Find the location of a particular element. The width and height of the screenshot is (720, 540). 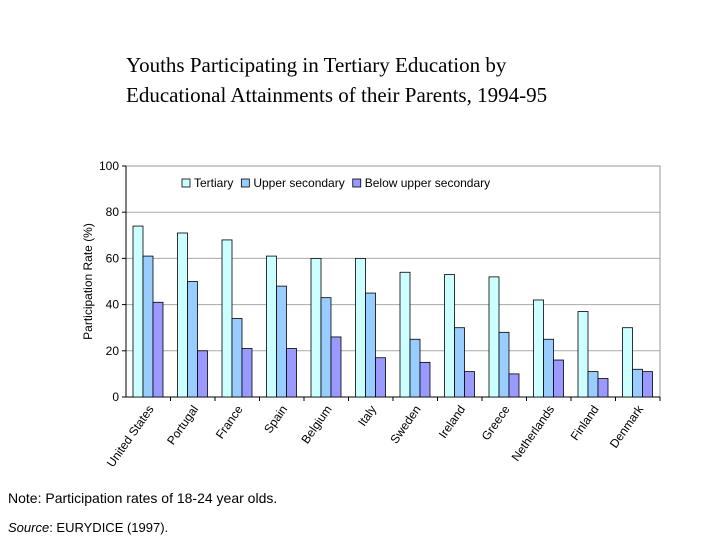

chart-source: Source: EURYDICE (1997). is located at coordinates (88, 527).